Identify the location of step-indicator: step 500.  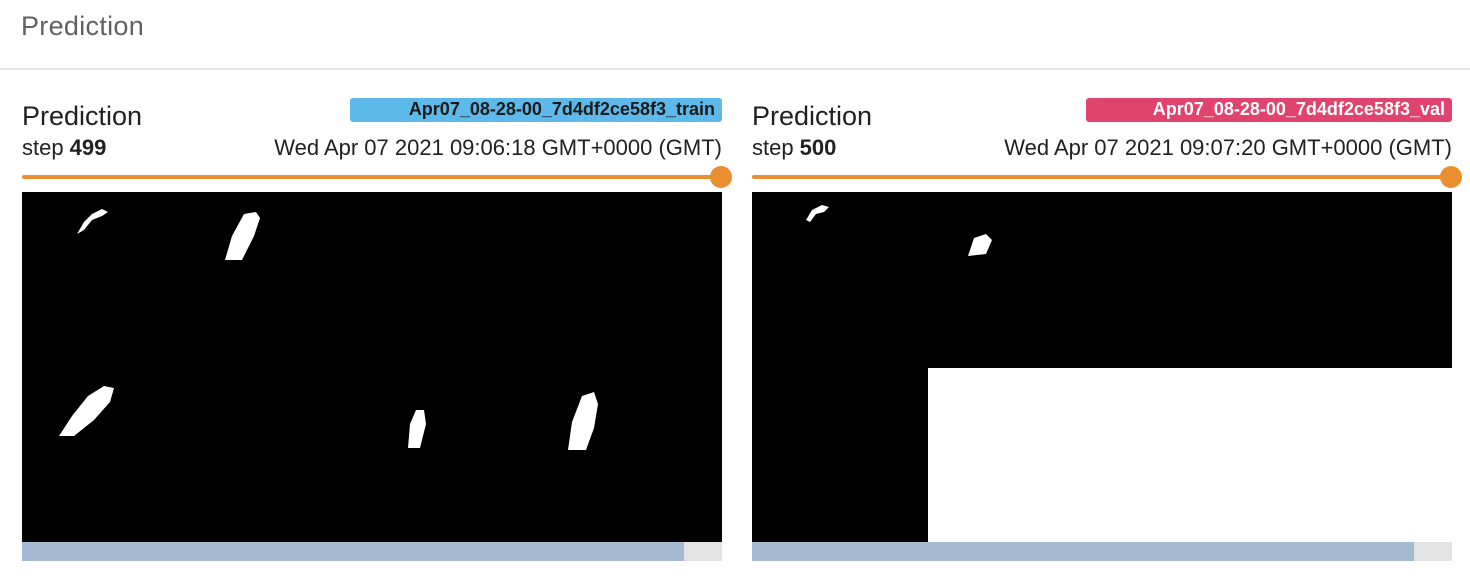
(794, 148).